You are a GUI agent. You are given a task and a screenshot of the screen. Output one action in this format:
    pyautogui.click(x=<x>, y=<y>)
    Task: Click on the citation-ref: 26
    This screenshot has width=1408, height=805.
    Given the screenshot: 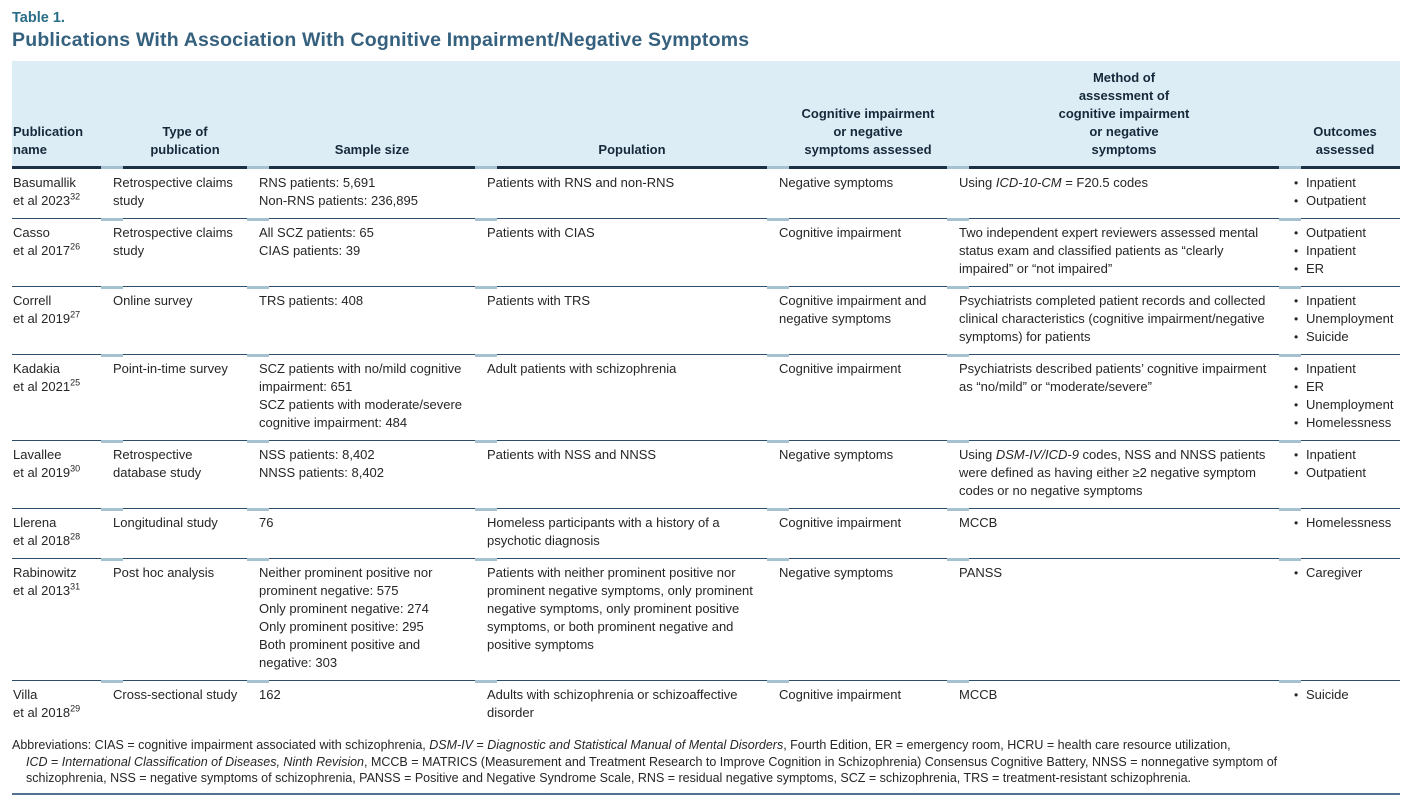 What is the action you would take?
    pyautogui.click(x=75, y=246)
    